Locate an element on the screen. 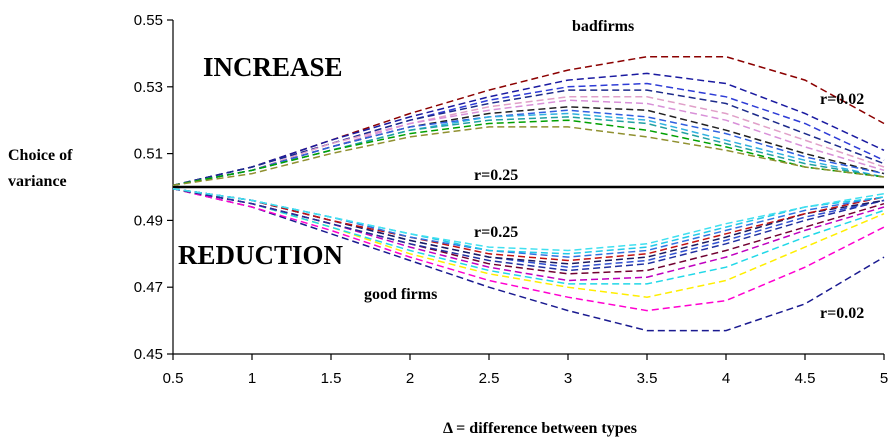 Image resolution: width=890 pixels, height=441 pixels. x-tick-label: 3.5 is located at coordinates (647, 378).